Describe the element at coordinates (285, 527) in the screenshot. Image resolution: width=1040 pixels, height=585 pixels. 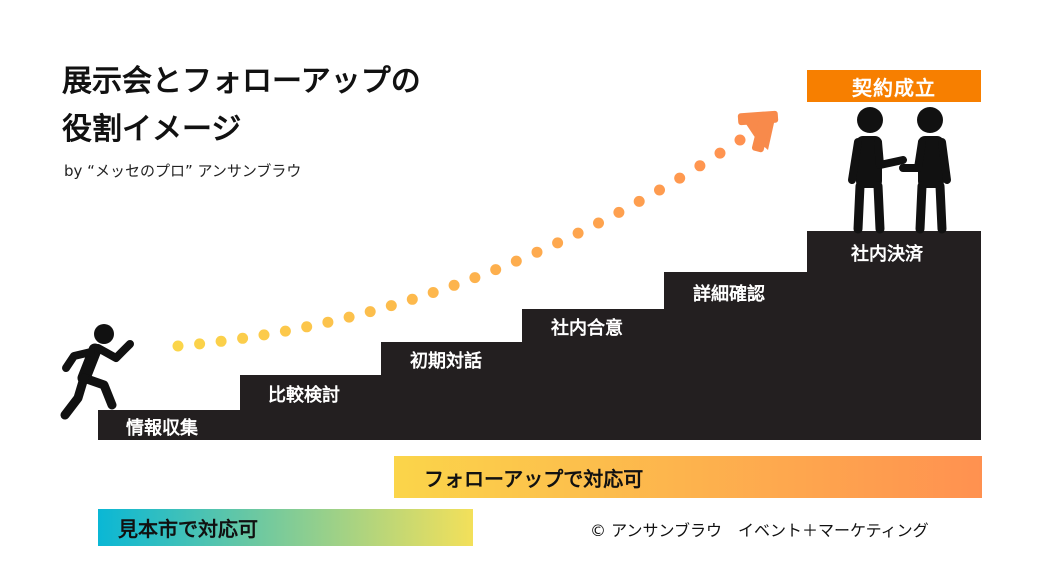
I see `trade-show-range-bar: 見本市で対応可` at that location.